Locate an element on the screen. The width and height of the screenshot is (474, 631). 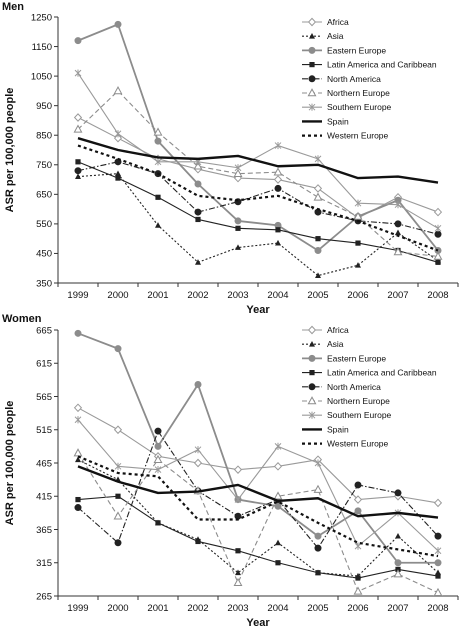
x-tick-label: 2001 is located at coordinates (157, 295).